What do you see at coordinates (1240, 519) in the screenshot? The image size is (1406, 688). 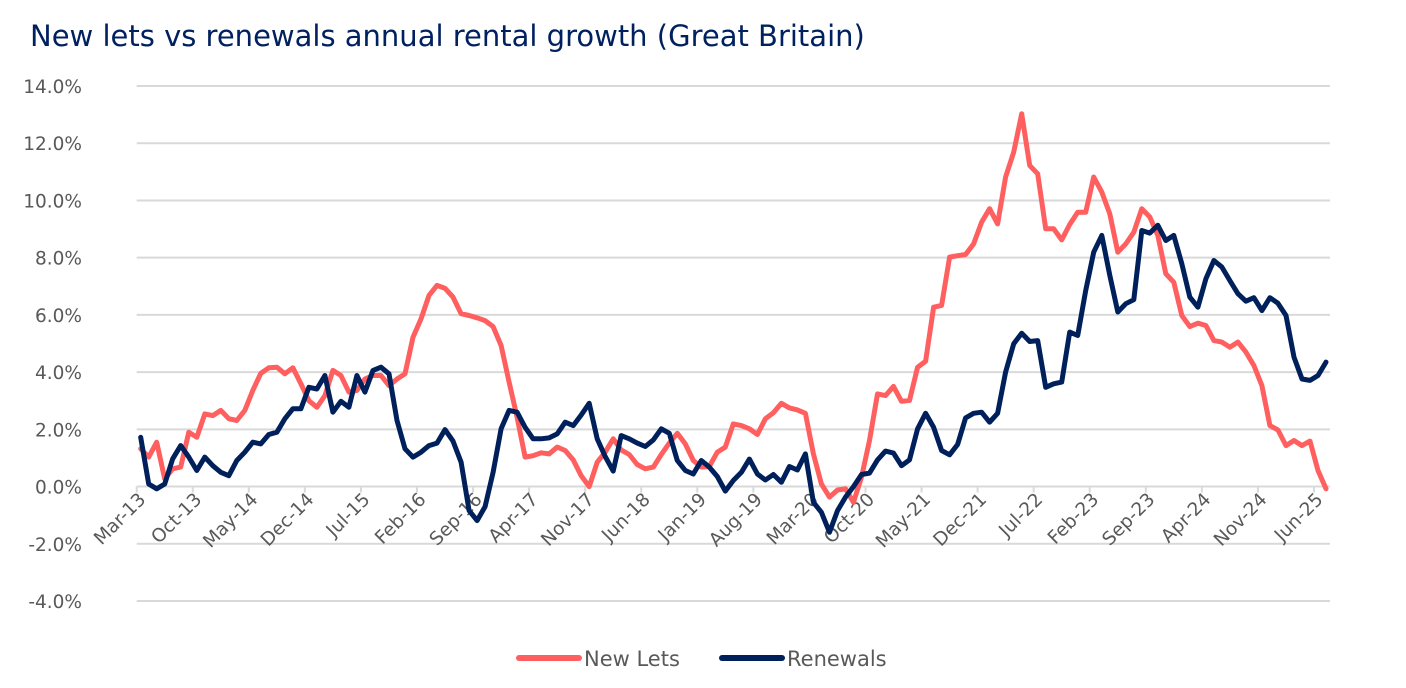 I see `x-tick-label: Nov-24` at bounding box center [1240, 519].